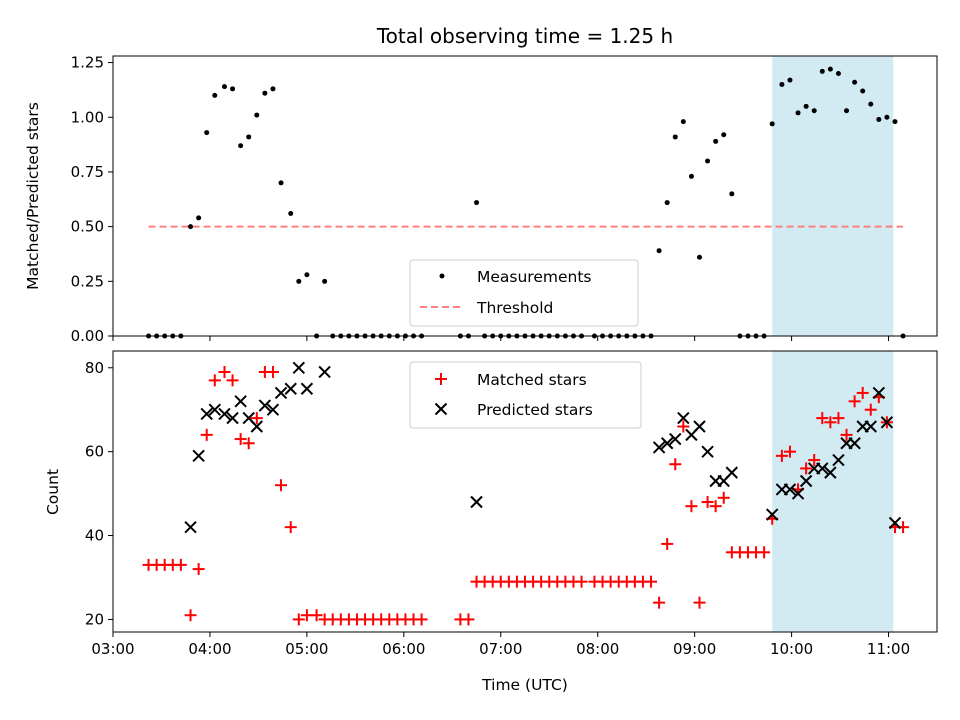  What do you see at coordinates (92, 199) in the screenshot?
I see `top-y-ticks: 0.00 0.25 0.50 0.75 1.00 1.25` at bounding box center [92, 199].